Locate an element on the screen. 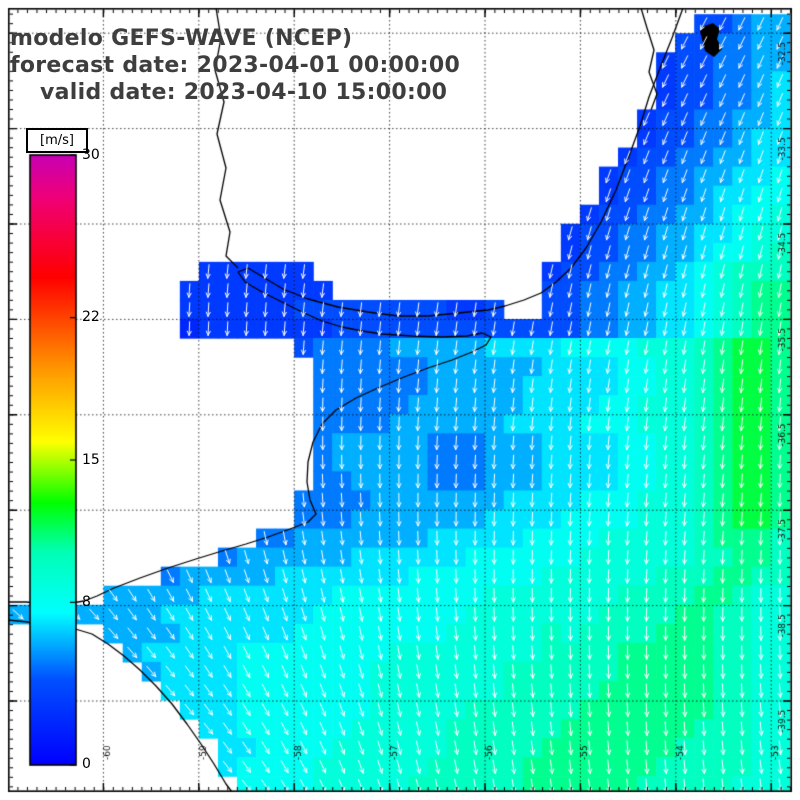 The image size is (800, 800). colorbar-unit-box: [m/s] is located at coordinates (57, 140).